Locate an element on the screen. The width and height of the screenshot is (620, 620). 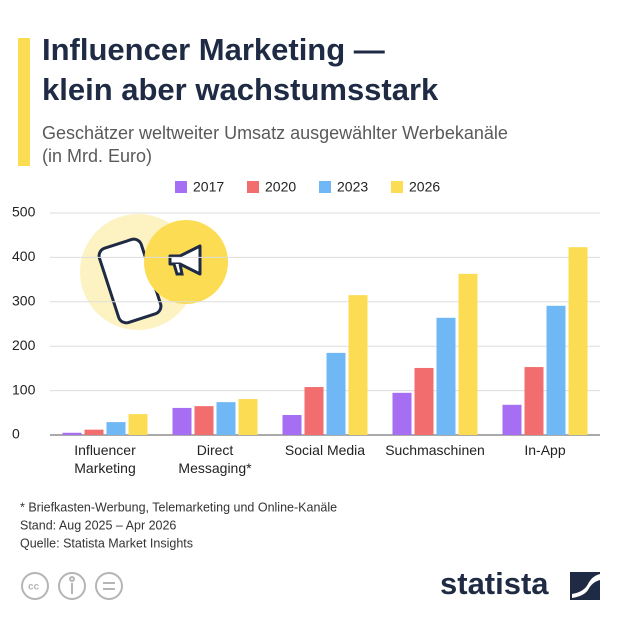
title: klein aber wachstumsstark is located at coordinates (240, 89).